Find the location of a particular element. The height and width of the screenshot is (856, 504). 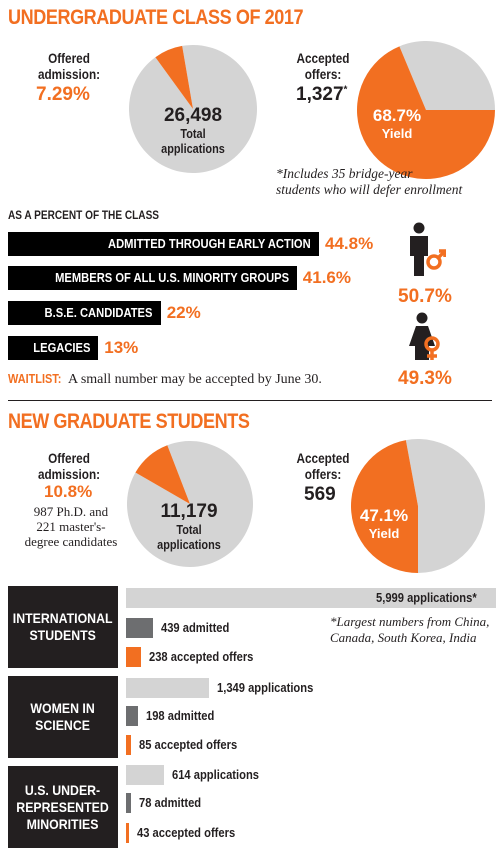

group-1-label-applications: 5,999 applications* is located at coordinates (426, 597).